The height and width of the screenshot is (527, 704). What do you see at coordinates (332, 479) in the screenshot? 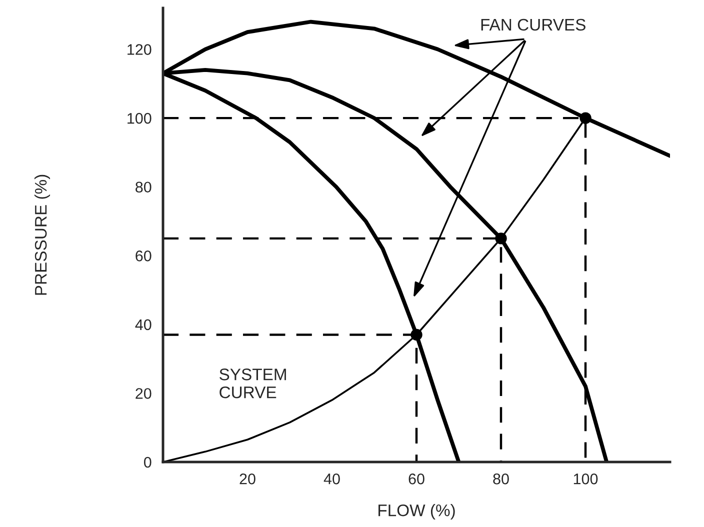
I see `x-tick-label: 40` at bounding box center [332, 479].